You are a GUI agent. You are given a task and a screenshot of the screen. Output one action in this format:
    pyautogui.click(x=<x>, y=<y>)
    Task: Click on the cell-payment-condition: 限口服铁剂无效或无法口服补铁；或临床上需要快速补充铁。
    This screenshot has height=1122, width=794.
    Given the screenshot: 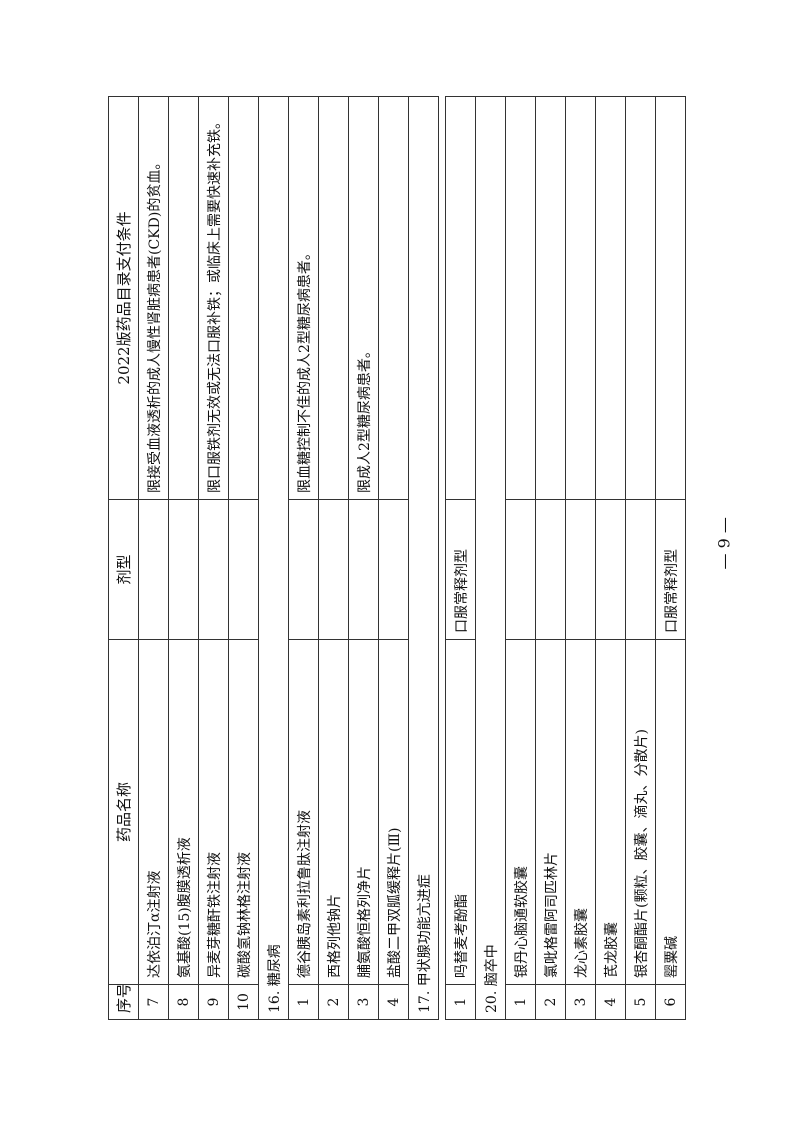 What is the action you would take?
    pyautogui.click(x=213, y=298)
    